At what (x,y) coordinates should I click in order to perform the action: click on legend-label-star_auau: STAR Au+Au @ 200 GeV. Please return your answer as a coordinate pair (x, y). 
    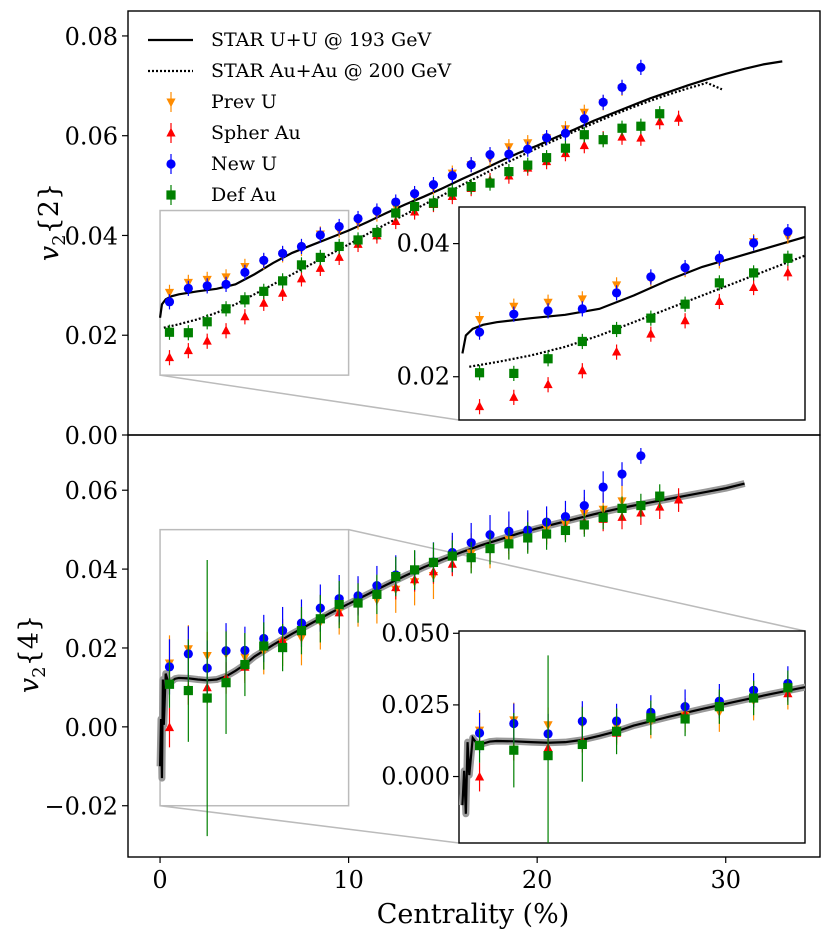
    Looking at the image, I should click on (331, 71).